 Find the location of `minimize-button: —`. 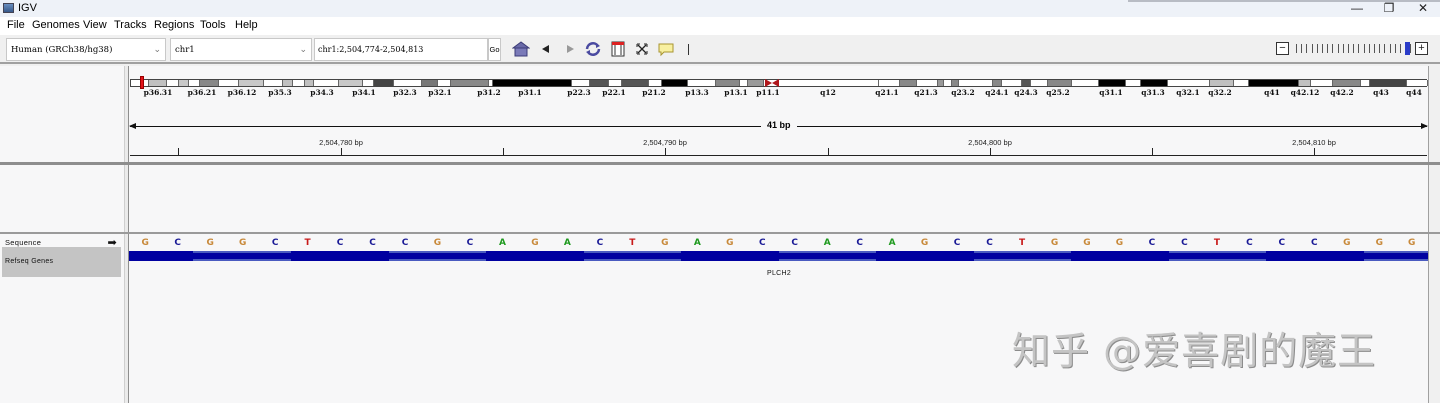

minimize-button: — is located at coordinates (1357, 8).